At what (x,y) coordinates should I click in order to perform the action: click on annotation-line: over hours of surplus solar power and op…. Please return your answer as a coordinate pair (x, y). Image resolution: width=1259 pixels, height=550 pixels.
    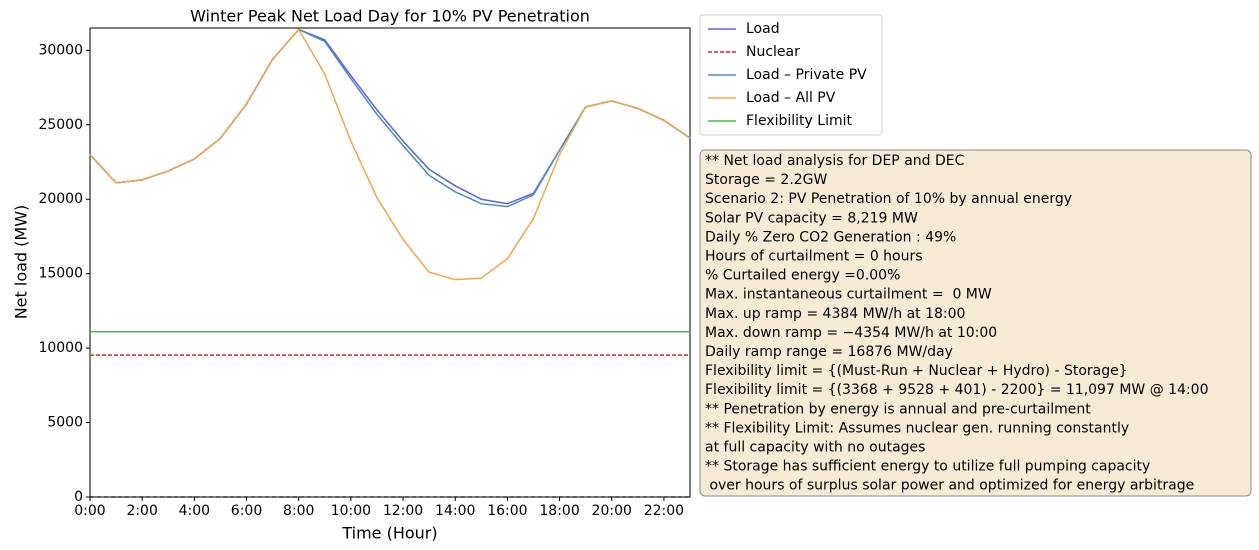
    Looking at the image, I should click on (949, 486).